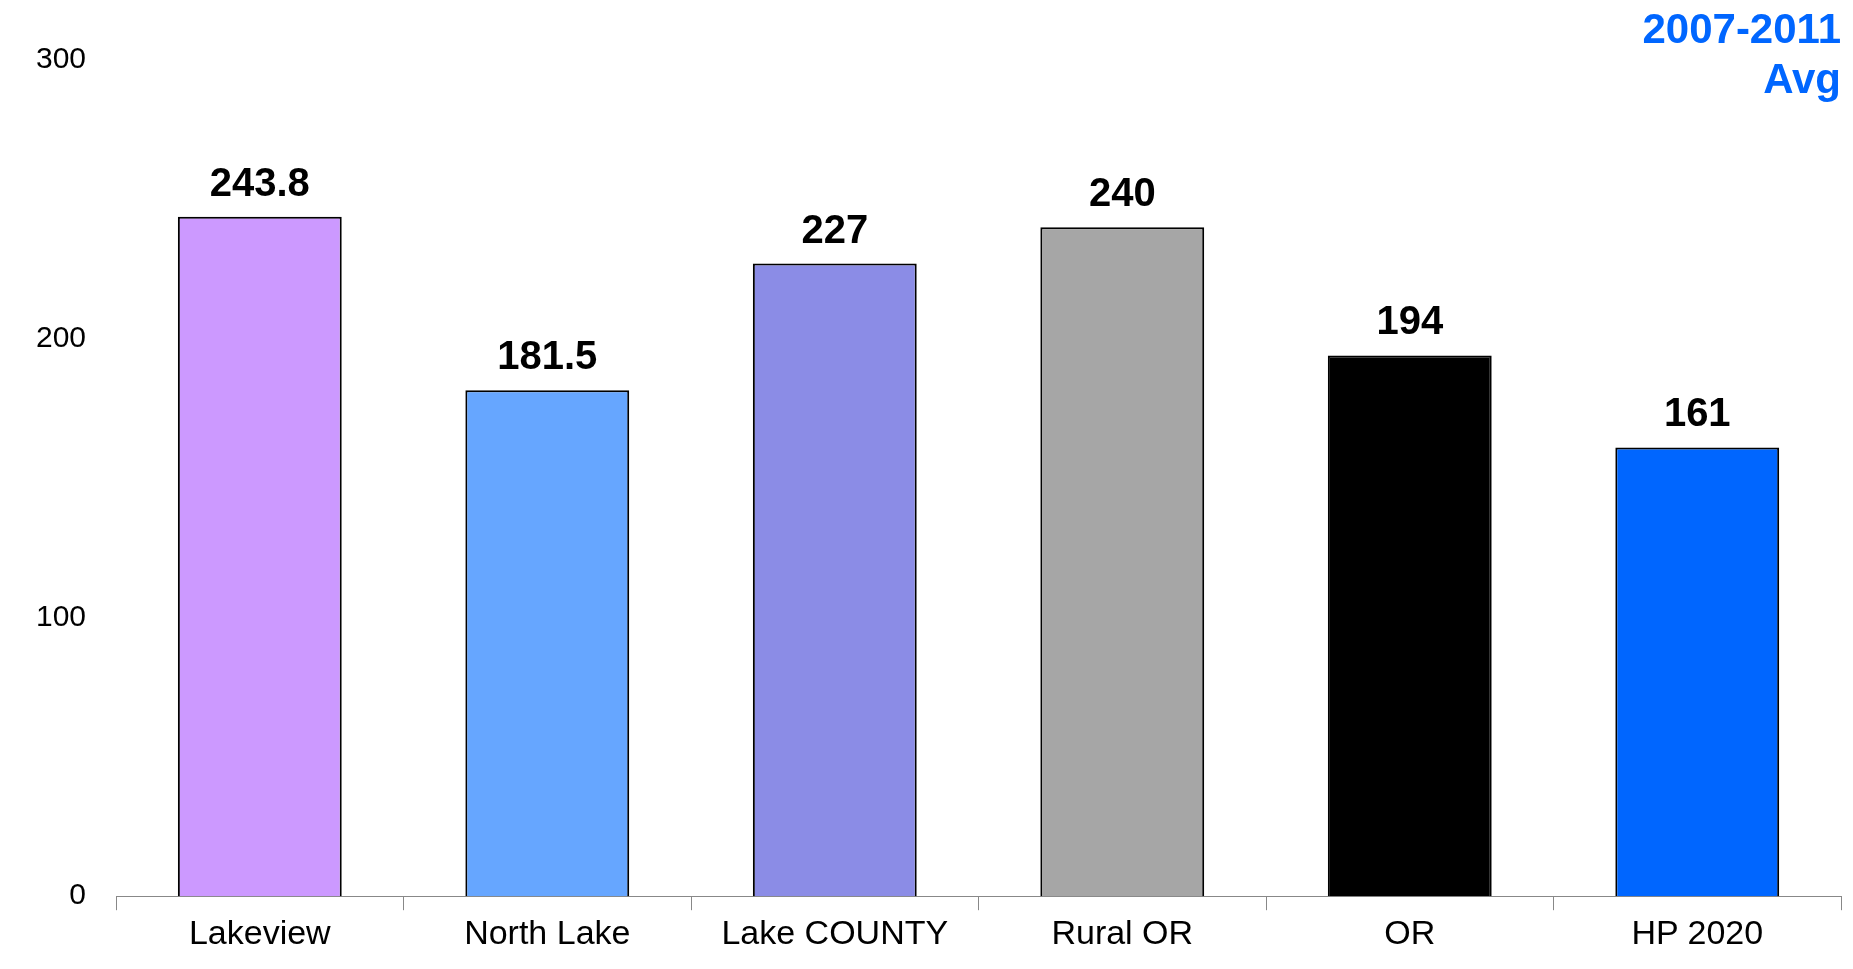 This screenshot has width=1853, height=969. Describe the element at coordinates (61, 336) in the screenshot. I see `y-tick-label: 200` at that location.